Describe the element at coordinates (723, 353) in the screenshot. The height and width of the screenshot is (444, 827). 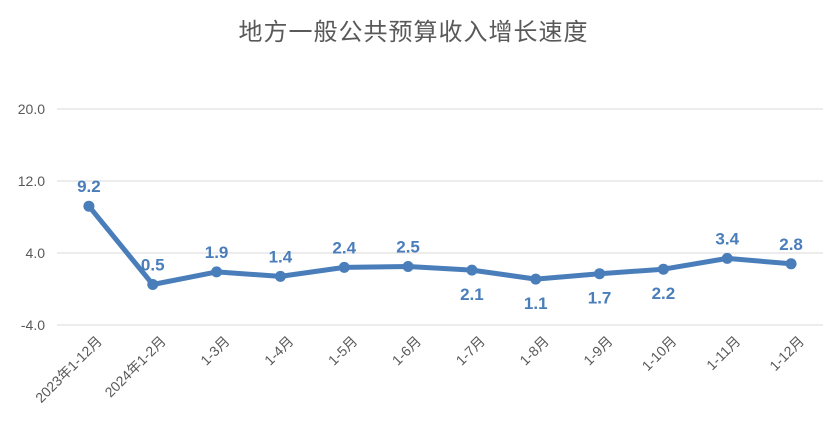
I see `x-tick-label: 1-11月` at that location.